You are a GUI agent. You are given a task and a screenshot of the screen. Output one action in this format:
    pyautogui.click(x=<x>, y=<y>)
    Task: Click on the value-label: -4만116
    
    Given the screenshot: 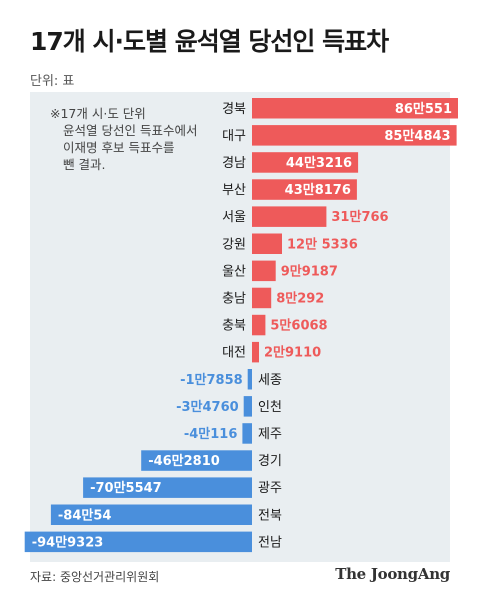 What is the action you would take?
    pyautogui.click(x=211, y=434)
    